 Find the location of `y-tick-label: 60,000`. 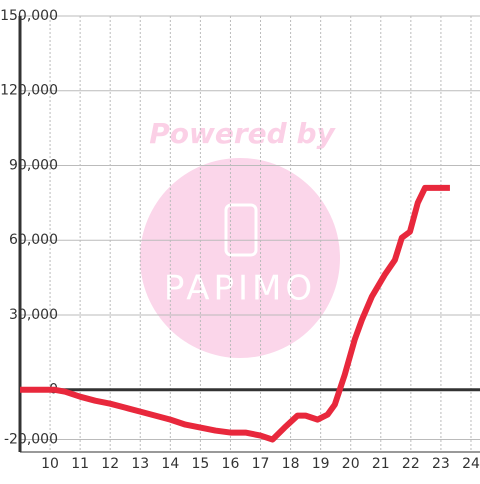

y-tick-label: 60,000 is located at coordinates (33, 240).